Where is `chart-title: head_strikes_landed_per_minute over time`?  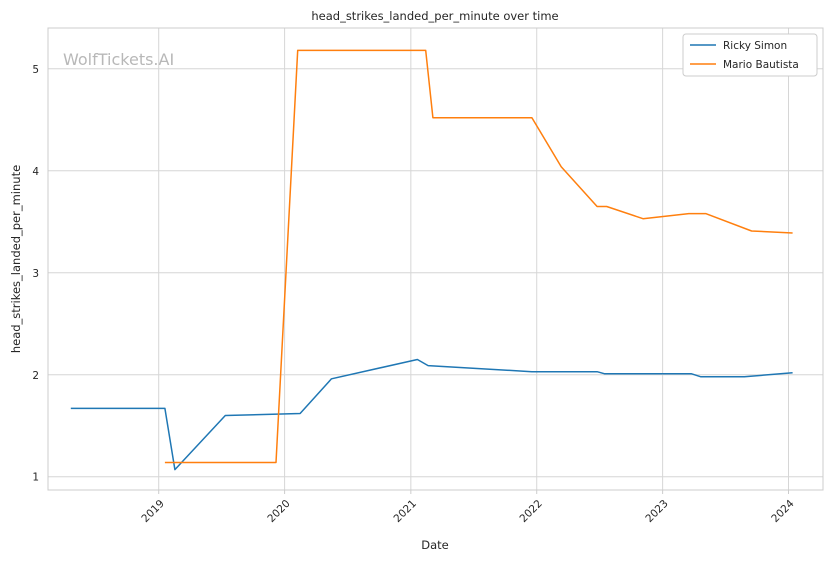
chart-title: head_strikes_landed_per_minute over time is located at coordinates (434, 16).